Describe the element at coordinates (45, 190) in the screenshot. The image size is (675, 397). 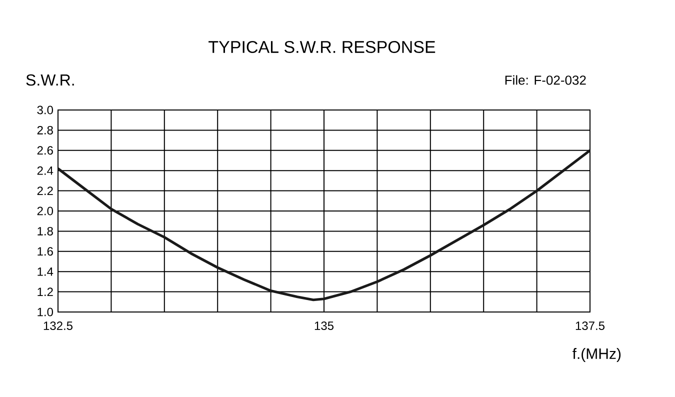
I see `y-tick-label: 2.2` at that location.